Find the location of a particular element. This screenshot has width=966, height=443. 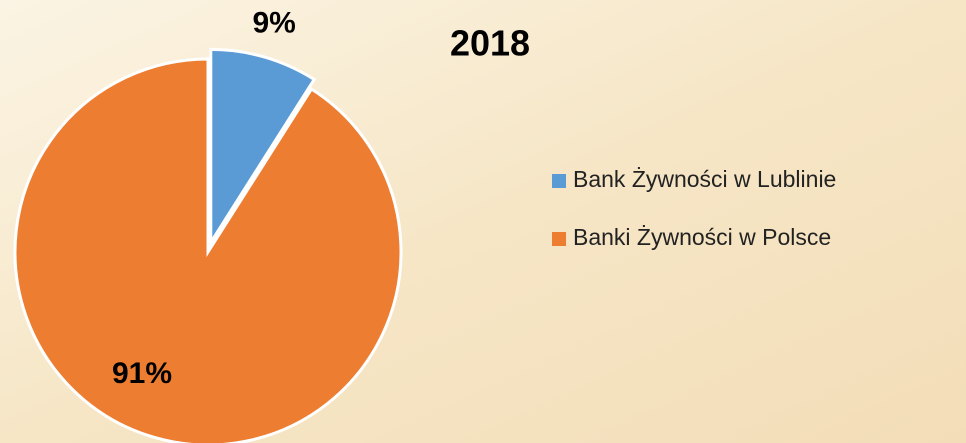

legend-label: Banki Żywności w Polsce is located at coordinates (702, 237).